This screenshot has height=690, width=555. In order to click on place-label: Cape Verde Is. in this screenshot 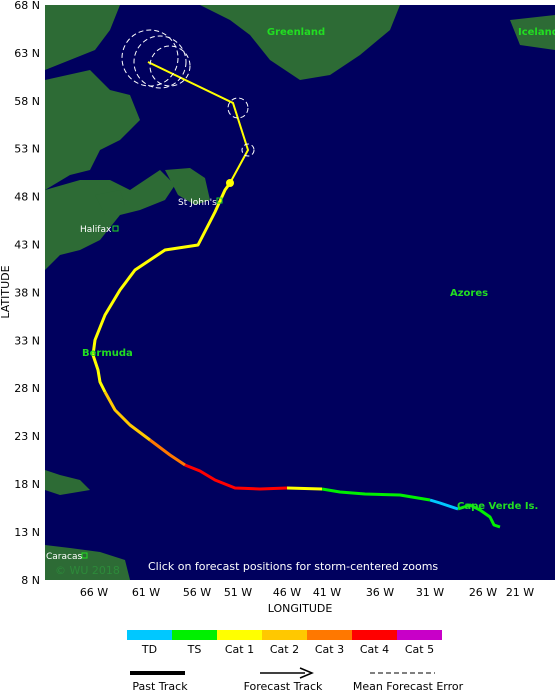, I will do `click(497, 506)`.